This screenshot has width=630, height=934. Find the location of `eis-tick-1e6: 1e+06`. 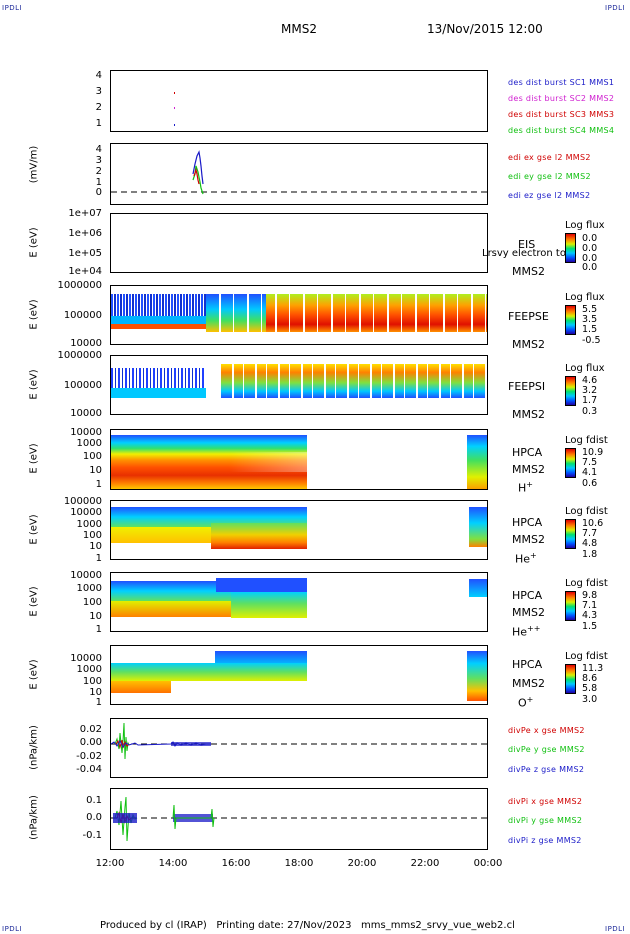

eis-tick-1e6: 1e+06 is located at coordinates (85, 233).